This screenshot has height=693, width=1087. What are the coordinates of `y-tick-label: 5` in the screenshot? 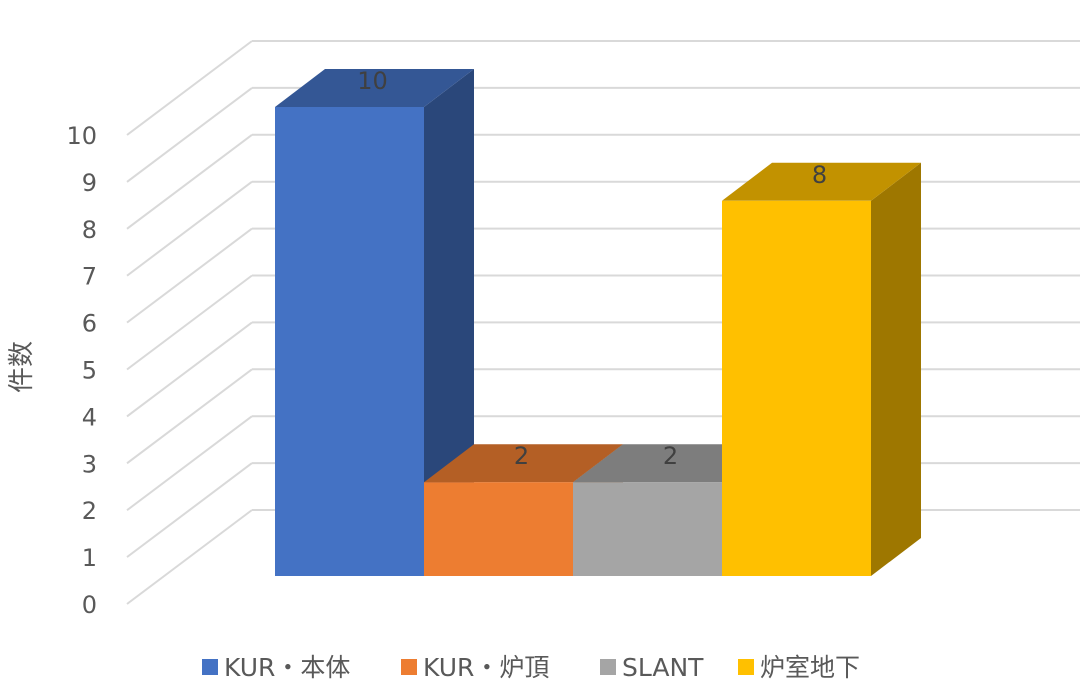 It's located at (89, 371).